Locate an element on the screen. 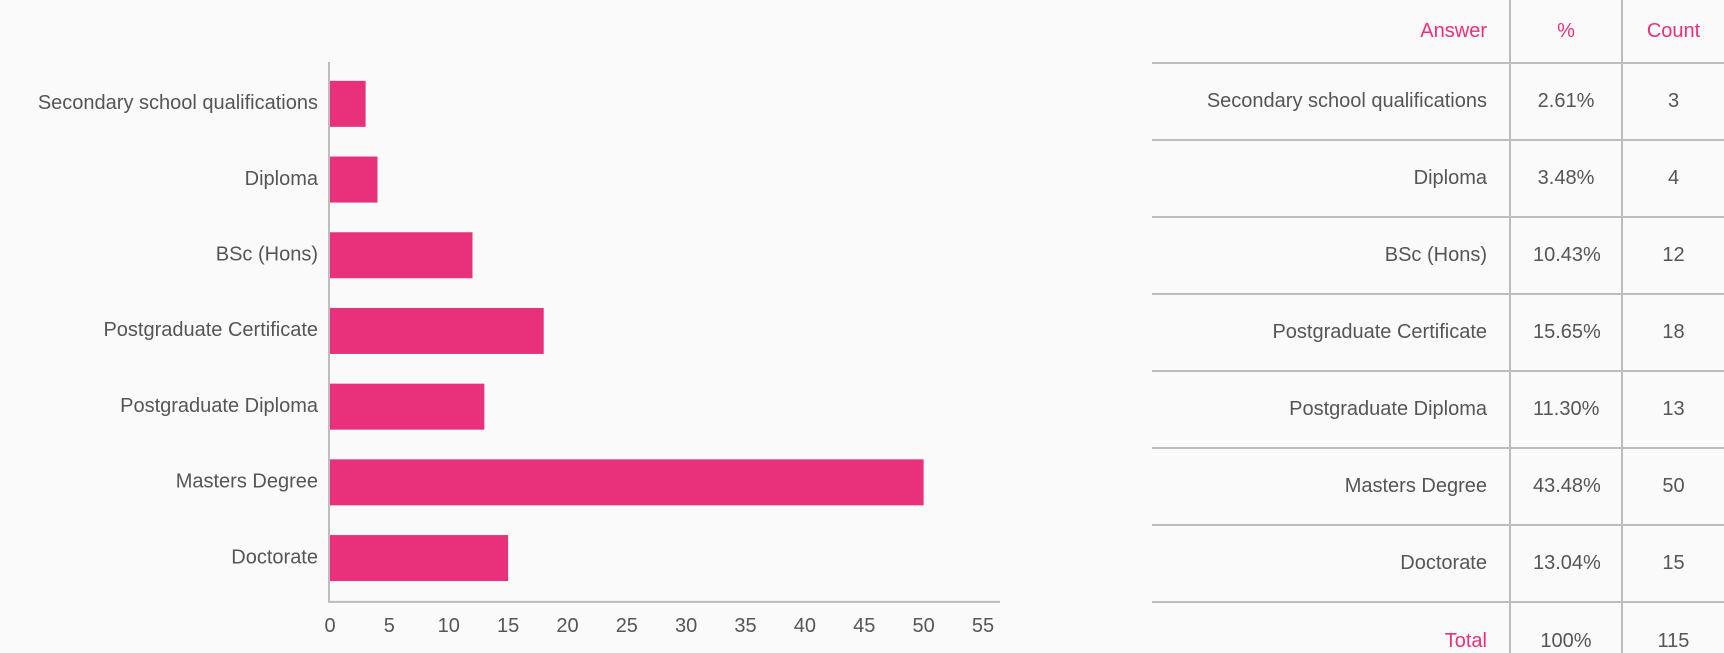  header-answer: Answer is located at coordinates (1453, 30).